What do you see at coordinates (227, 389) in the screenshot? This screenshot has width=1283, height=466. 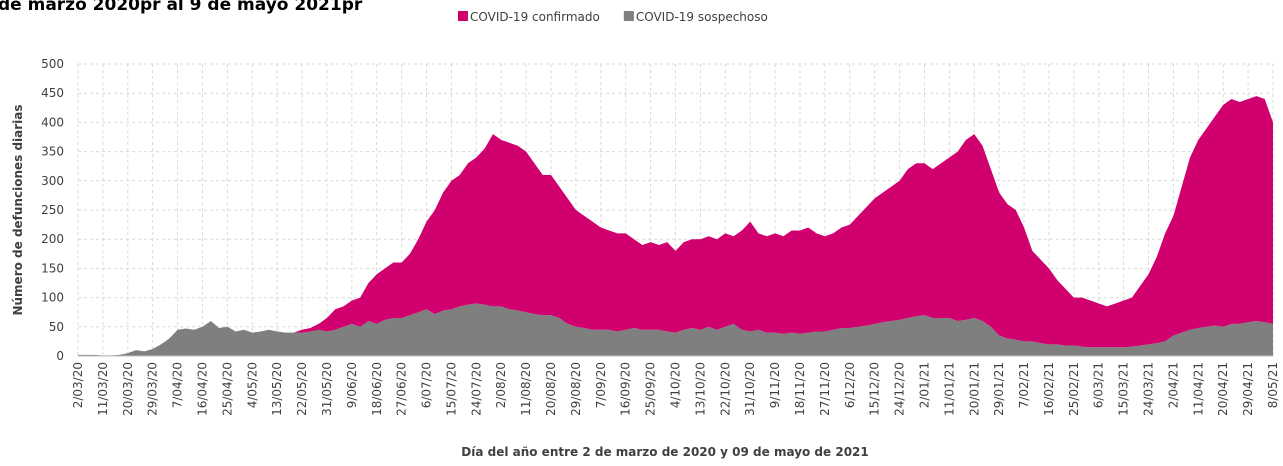 I see `x-tick-label: 25/04/20` at bounding box center [227, 389].